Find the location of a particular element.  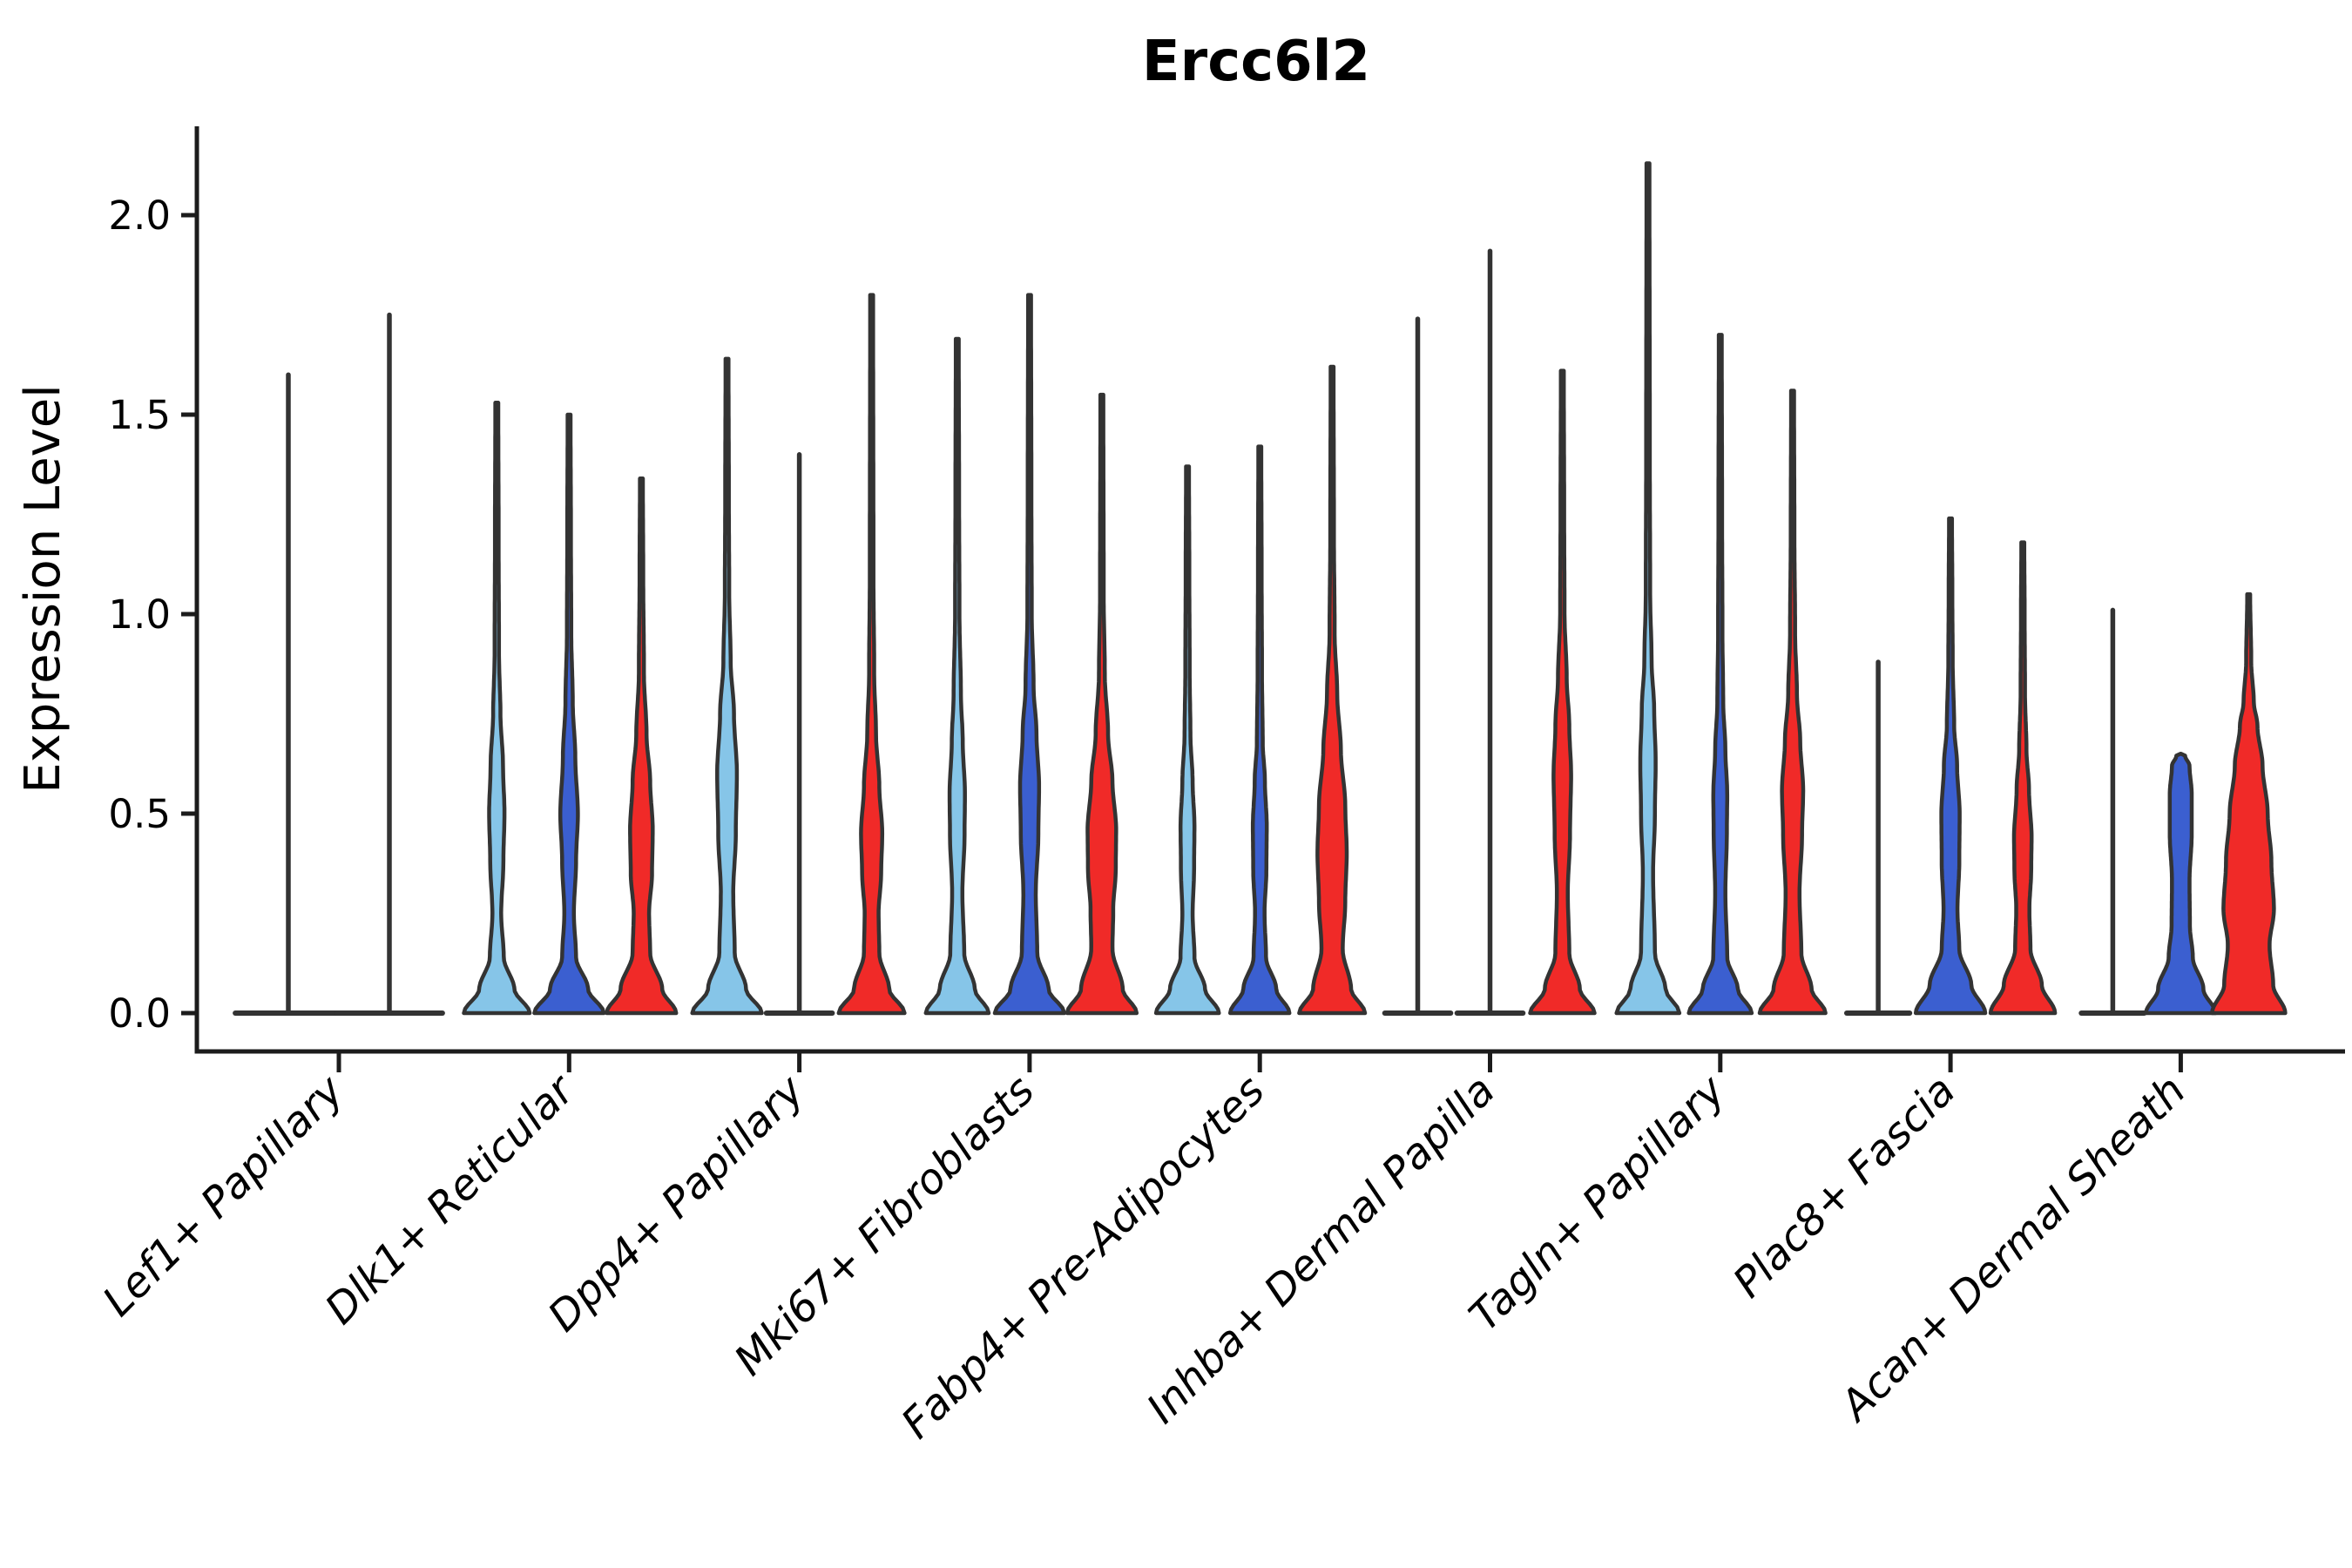

violin-dpp4-light_blue is located at coordinates (727, 686).